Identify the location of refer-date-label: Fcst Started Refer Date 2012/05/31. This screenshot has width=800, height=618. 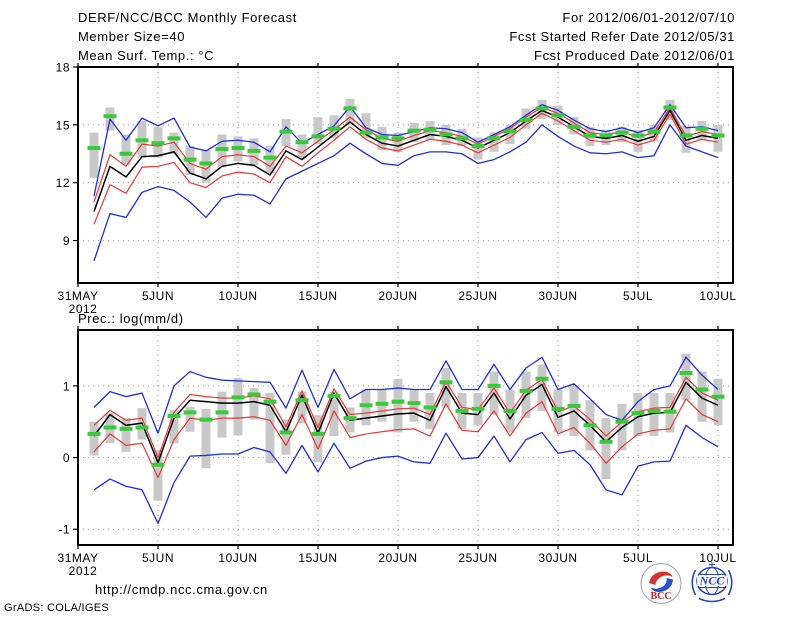
(622, 36).